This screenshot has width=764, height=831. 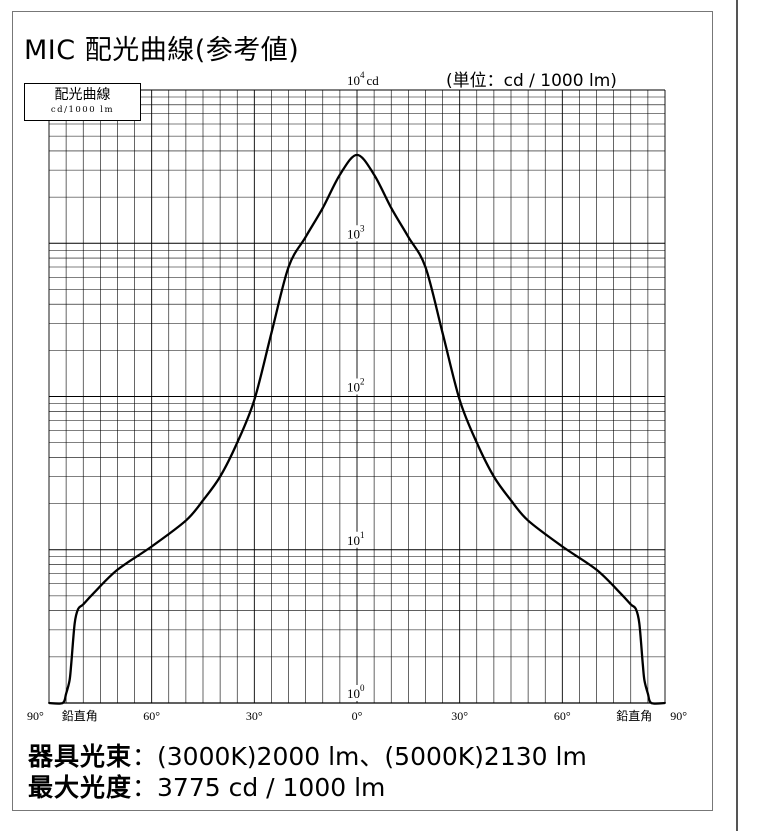 What do you see at coordinates (359, 756) in the screenshot?
I see `luminous-flux-value: ：(3000K)2000 lm、(5000K)2130 lm` at bounding box center [359, 756].